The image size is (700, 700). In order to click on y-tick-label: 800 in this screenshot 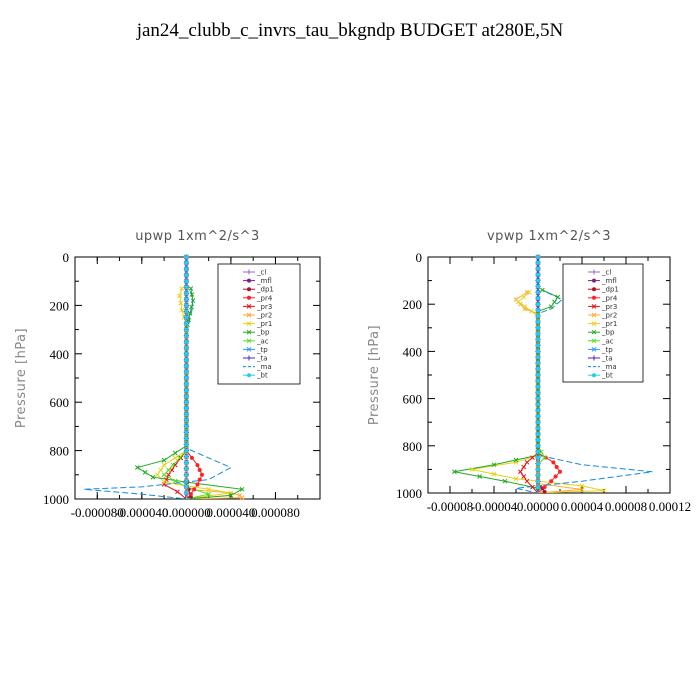, I will do `click(413, 446)`.